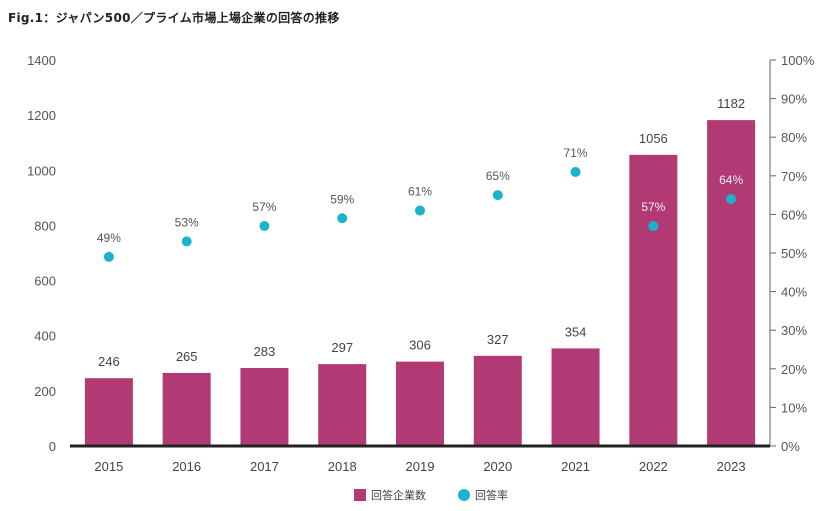  What do you see at coordinates (790, 446) in the screenshot?
I see `y-right-tick-label: 0%` at bounding box center [790, 446].